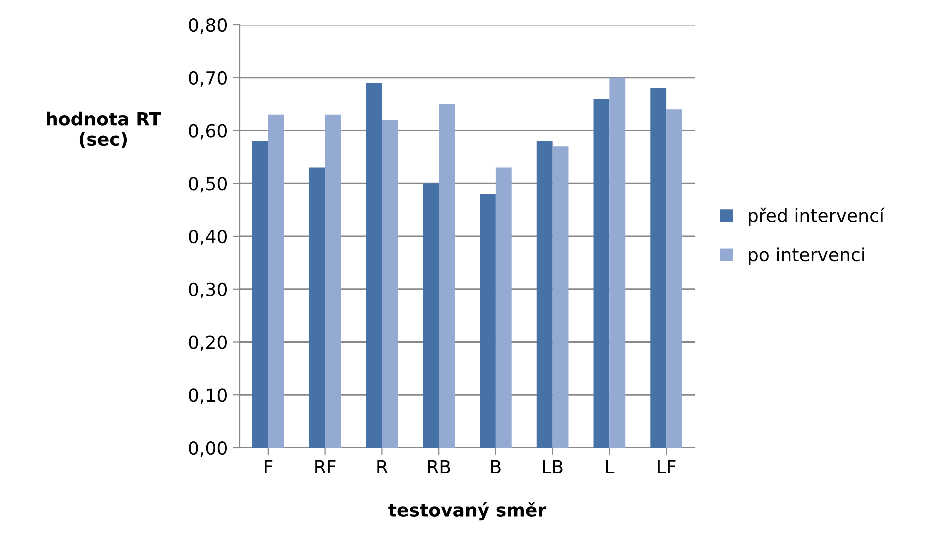 The height and width of the screenshot is (539, 929). What do you see at coordinates (208, 396) in the screenshot?
I see `y-tick-label: 0,10` at bounding box center [208, 396].